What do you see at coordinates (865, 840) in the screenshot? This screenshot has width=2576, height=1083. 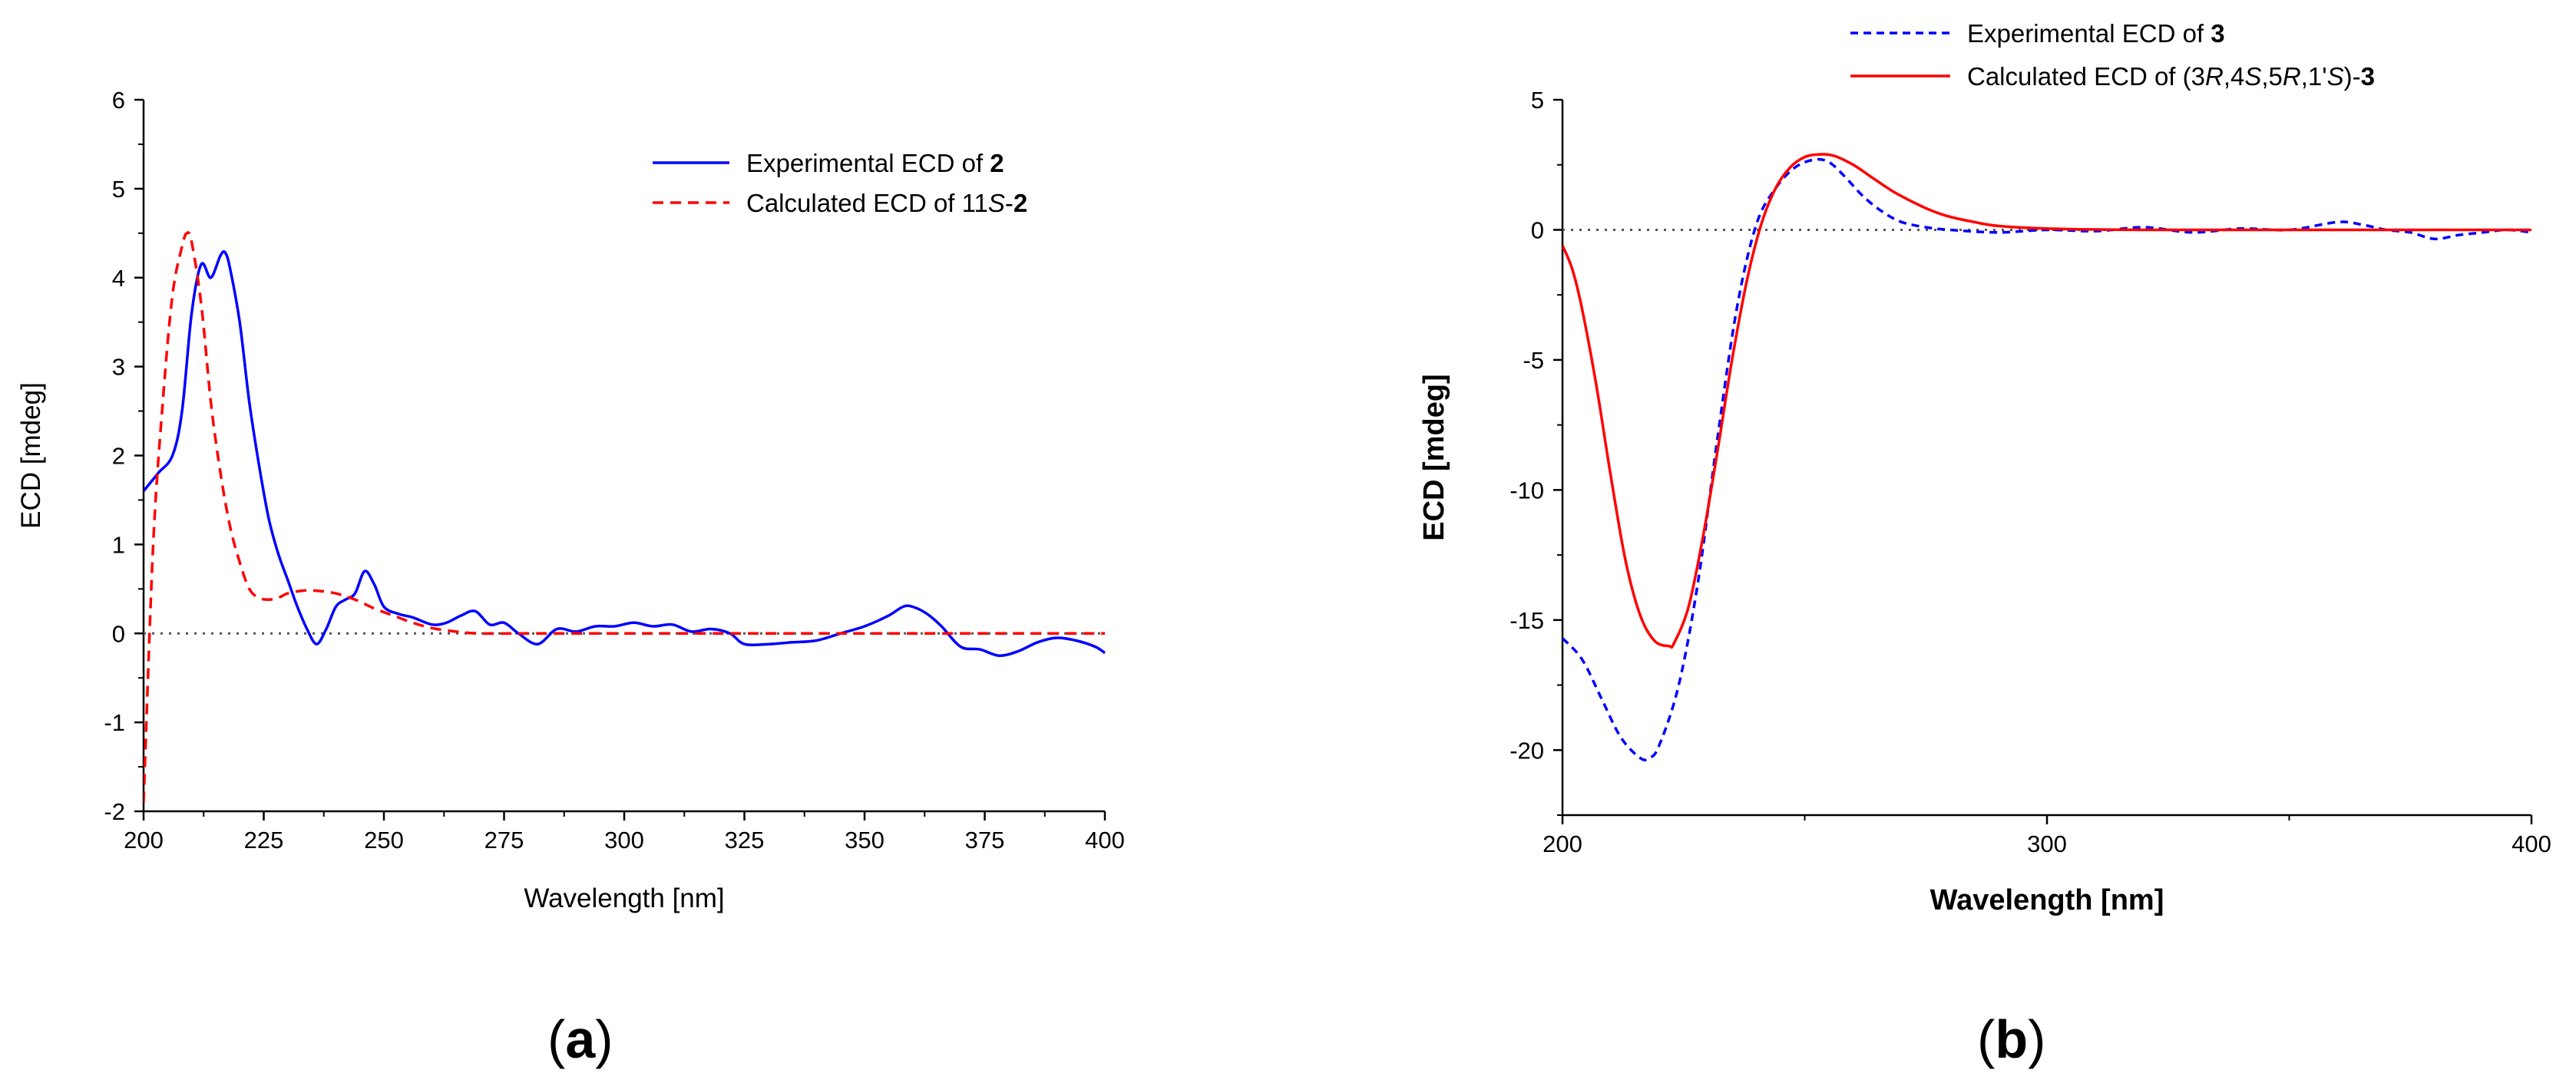 I see `x-tick-label: 350` at bounding box center [865, 840].